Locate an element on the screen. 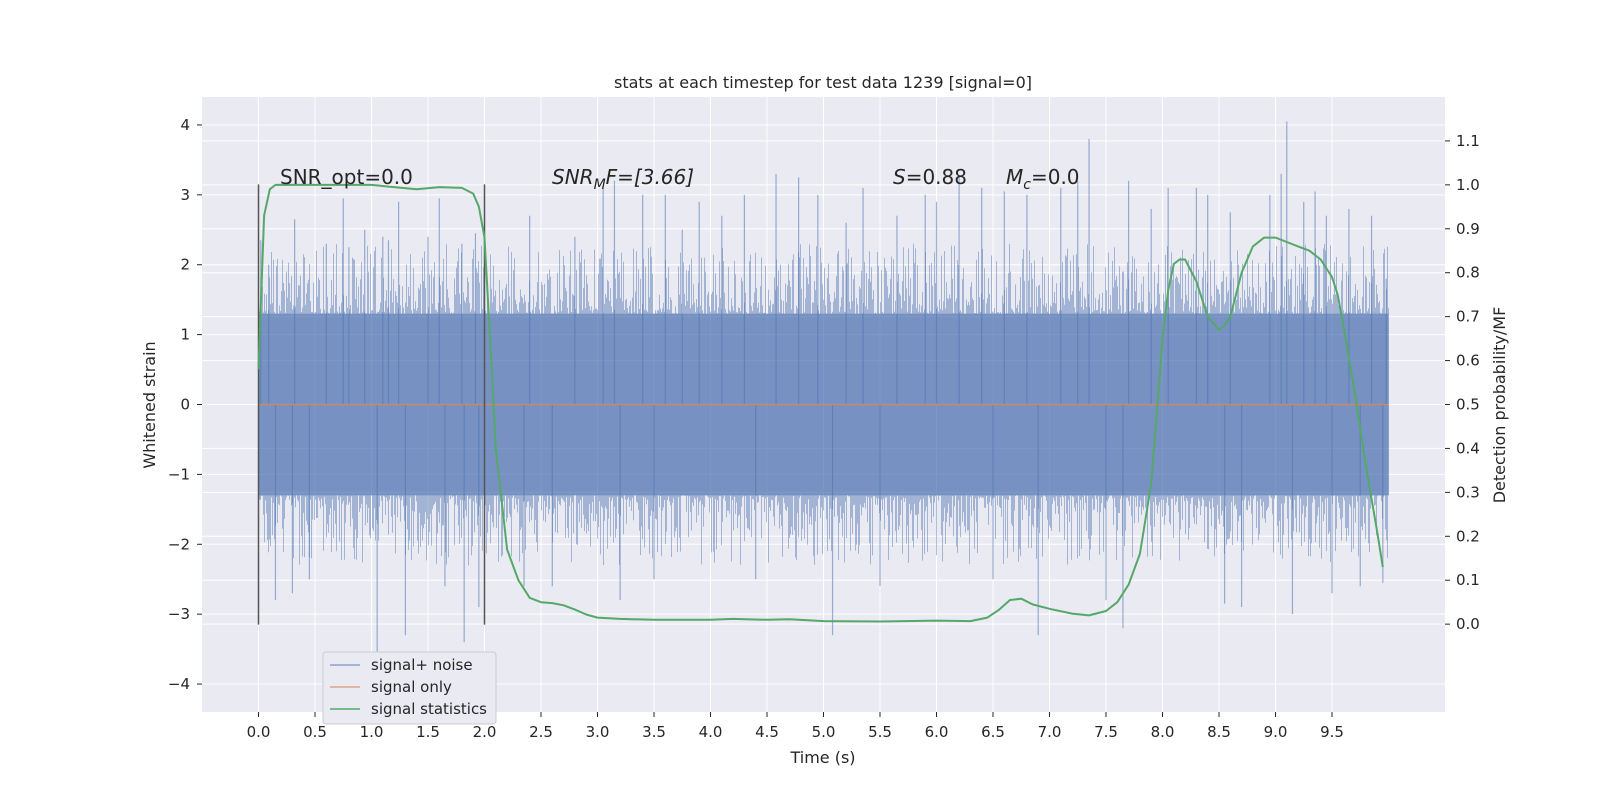  y-right-tick-label: 0.6 is located at coordinates (1468, 361).